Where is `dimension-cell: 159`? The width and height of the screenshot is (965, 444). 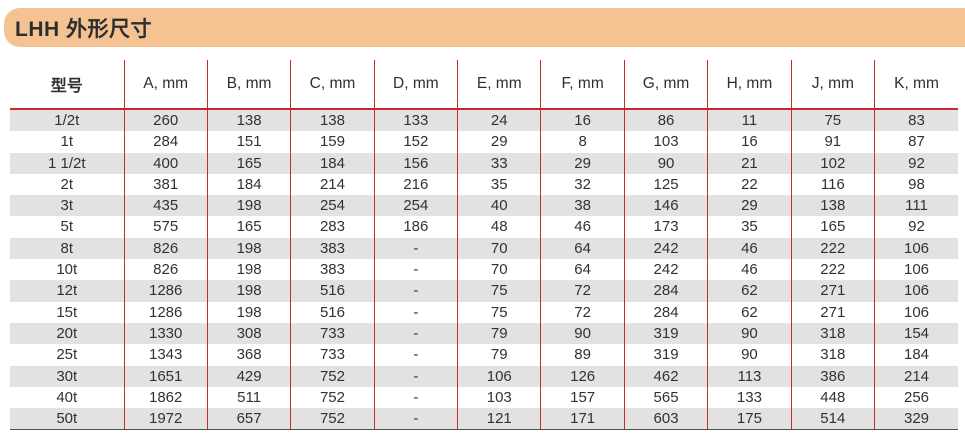 dimension-cell: 159 is located at coordinates (332, 142).